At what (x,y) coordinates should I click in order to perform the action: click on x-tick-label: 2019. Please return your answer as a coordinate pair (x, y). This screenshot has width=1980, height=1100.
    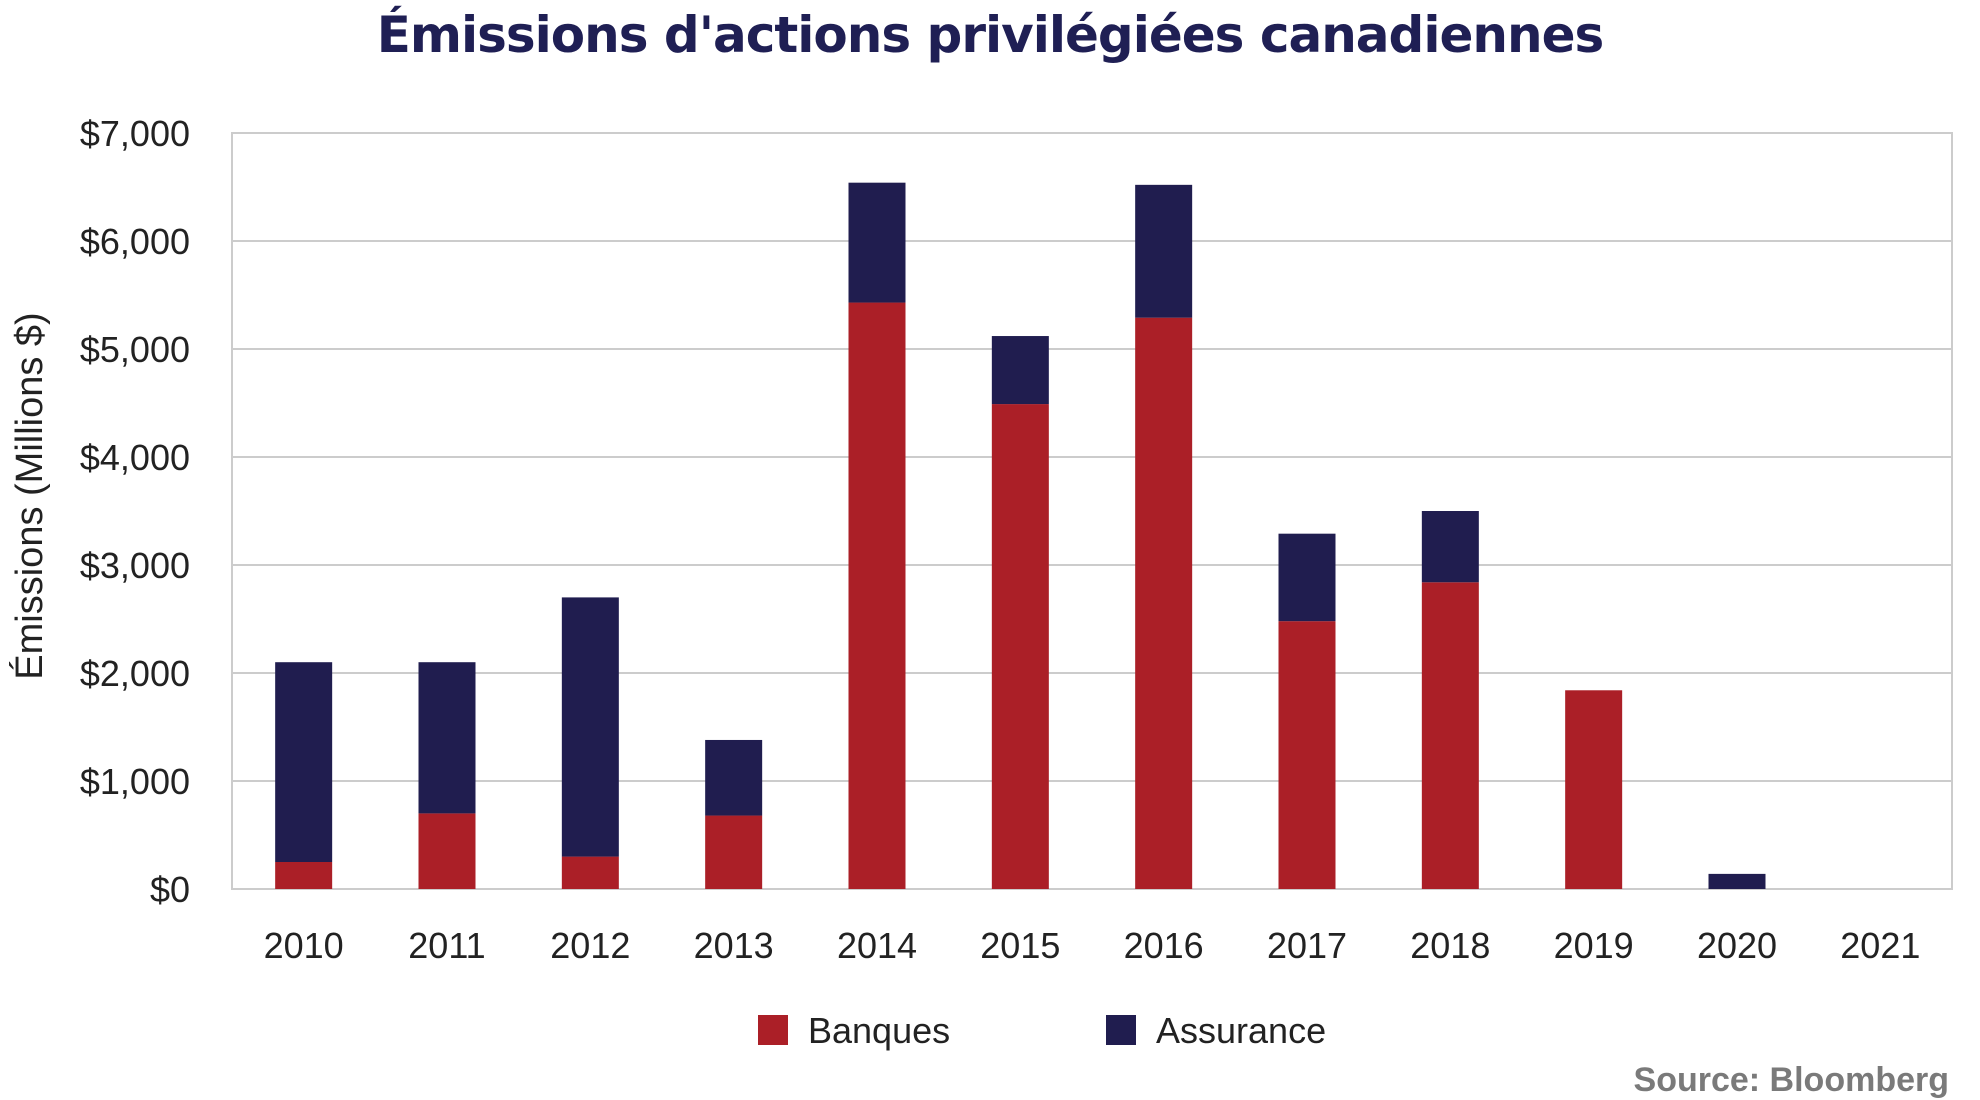
    Looking at the image, I should click on (1594, 945).